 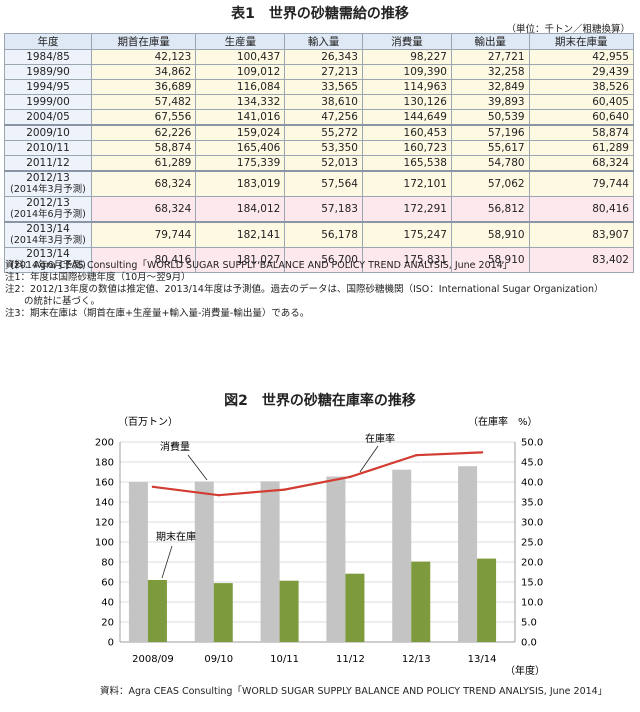 I want to click on table-cell: 58,874, so click(x=143, y=148).